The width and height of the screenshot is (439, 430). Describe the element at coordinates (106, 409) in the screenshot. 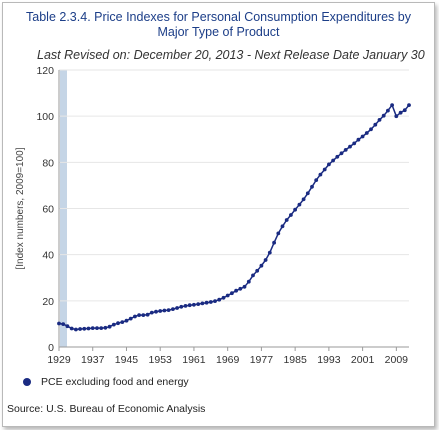

I see `source-note: Source: U.S. Bureau of Economic Analysis` at that location.